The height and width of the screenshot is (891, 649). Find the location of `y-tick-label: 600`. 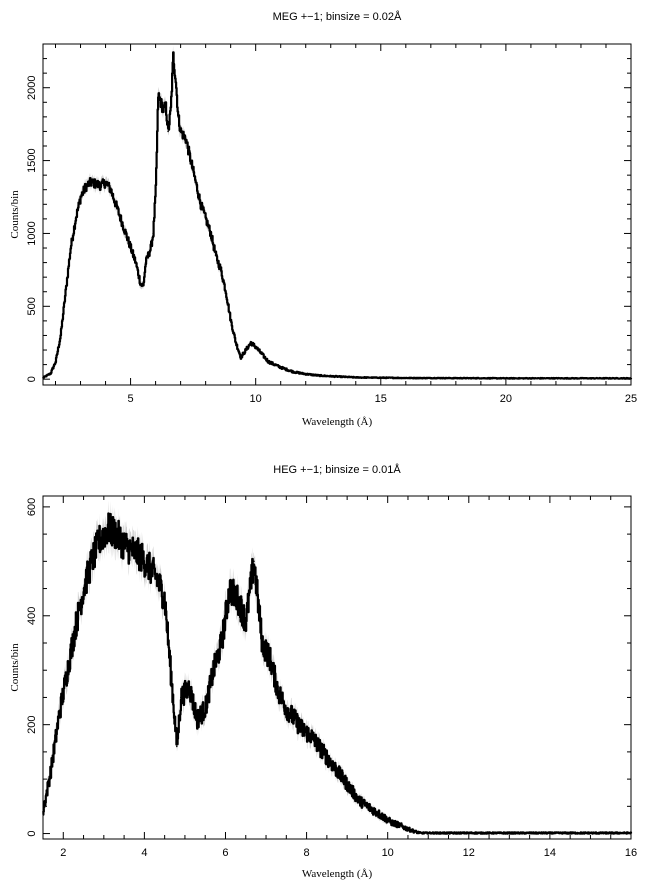

y-tick-label: 600 is located at coordinates (32, 507).